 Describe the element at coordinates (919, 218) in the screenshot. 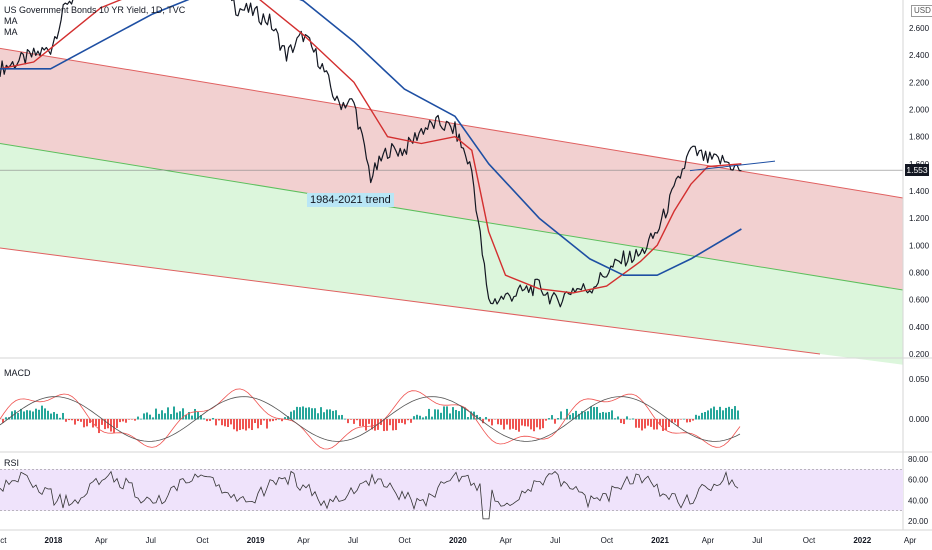

I see `price-y-tick: 1.200` at that location.